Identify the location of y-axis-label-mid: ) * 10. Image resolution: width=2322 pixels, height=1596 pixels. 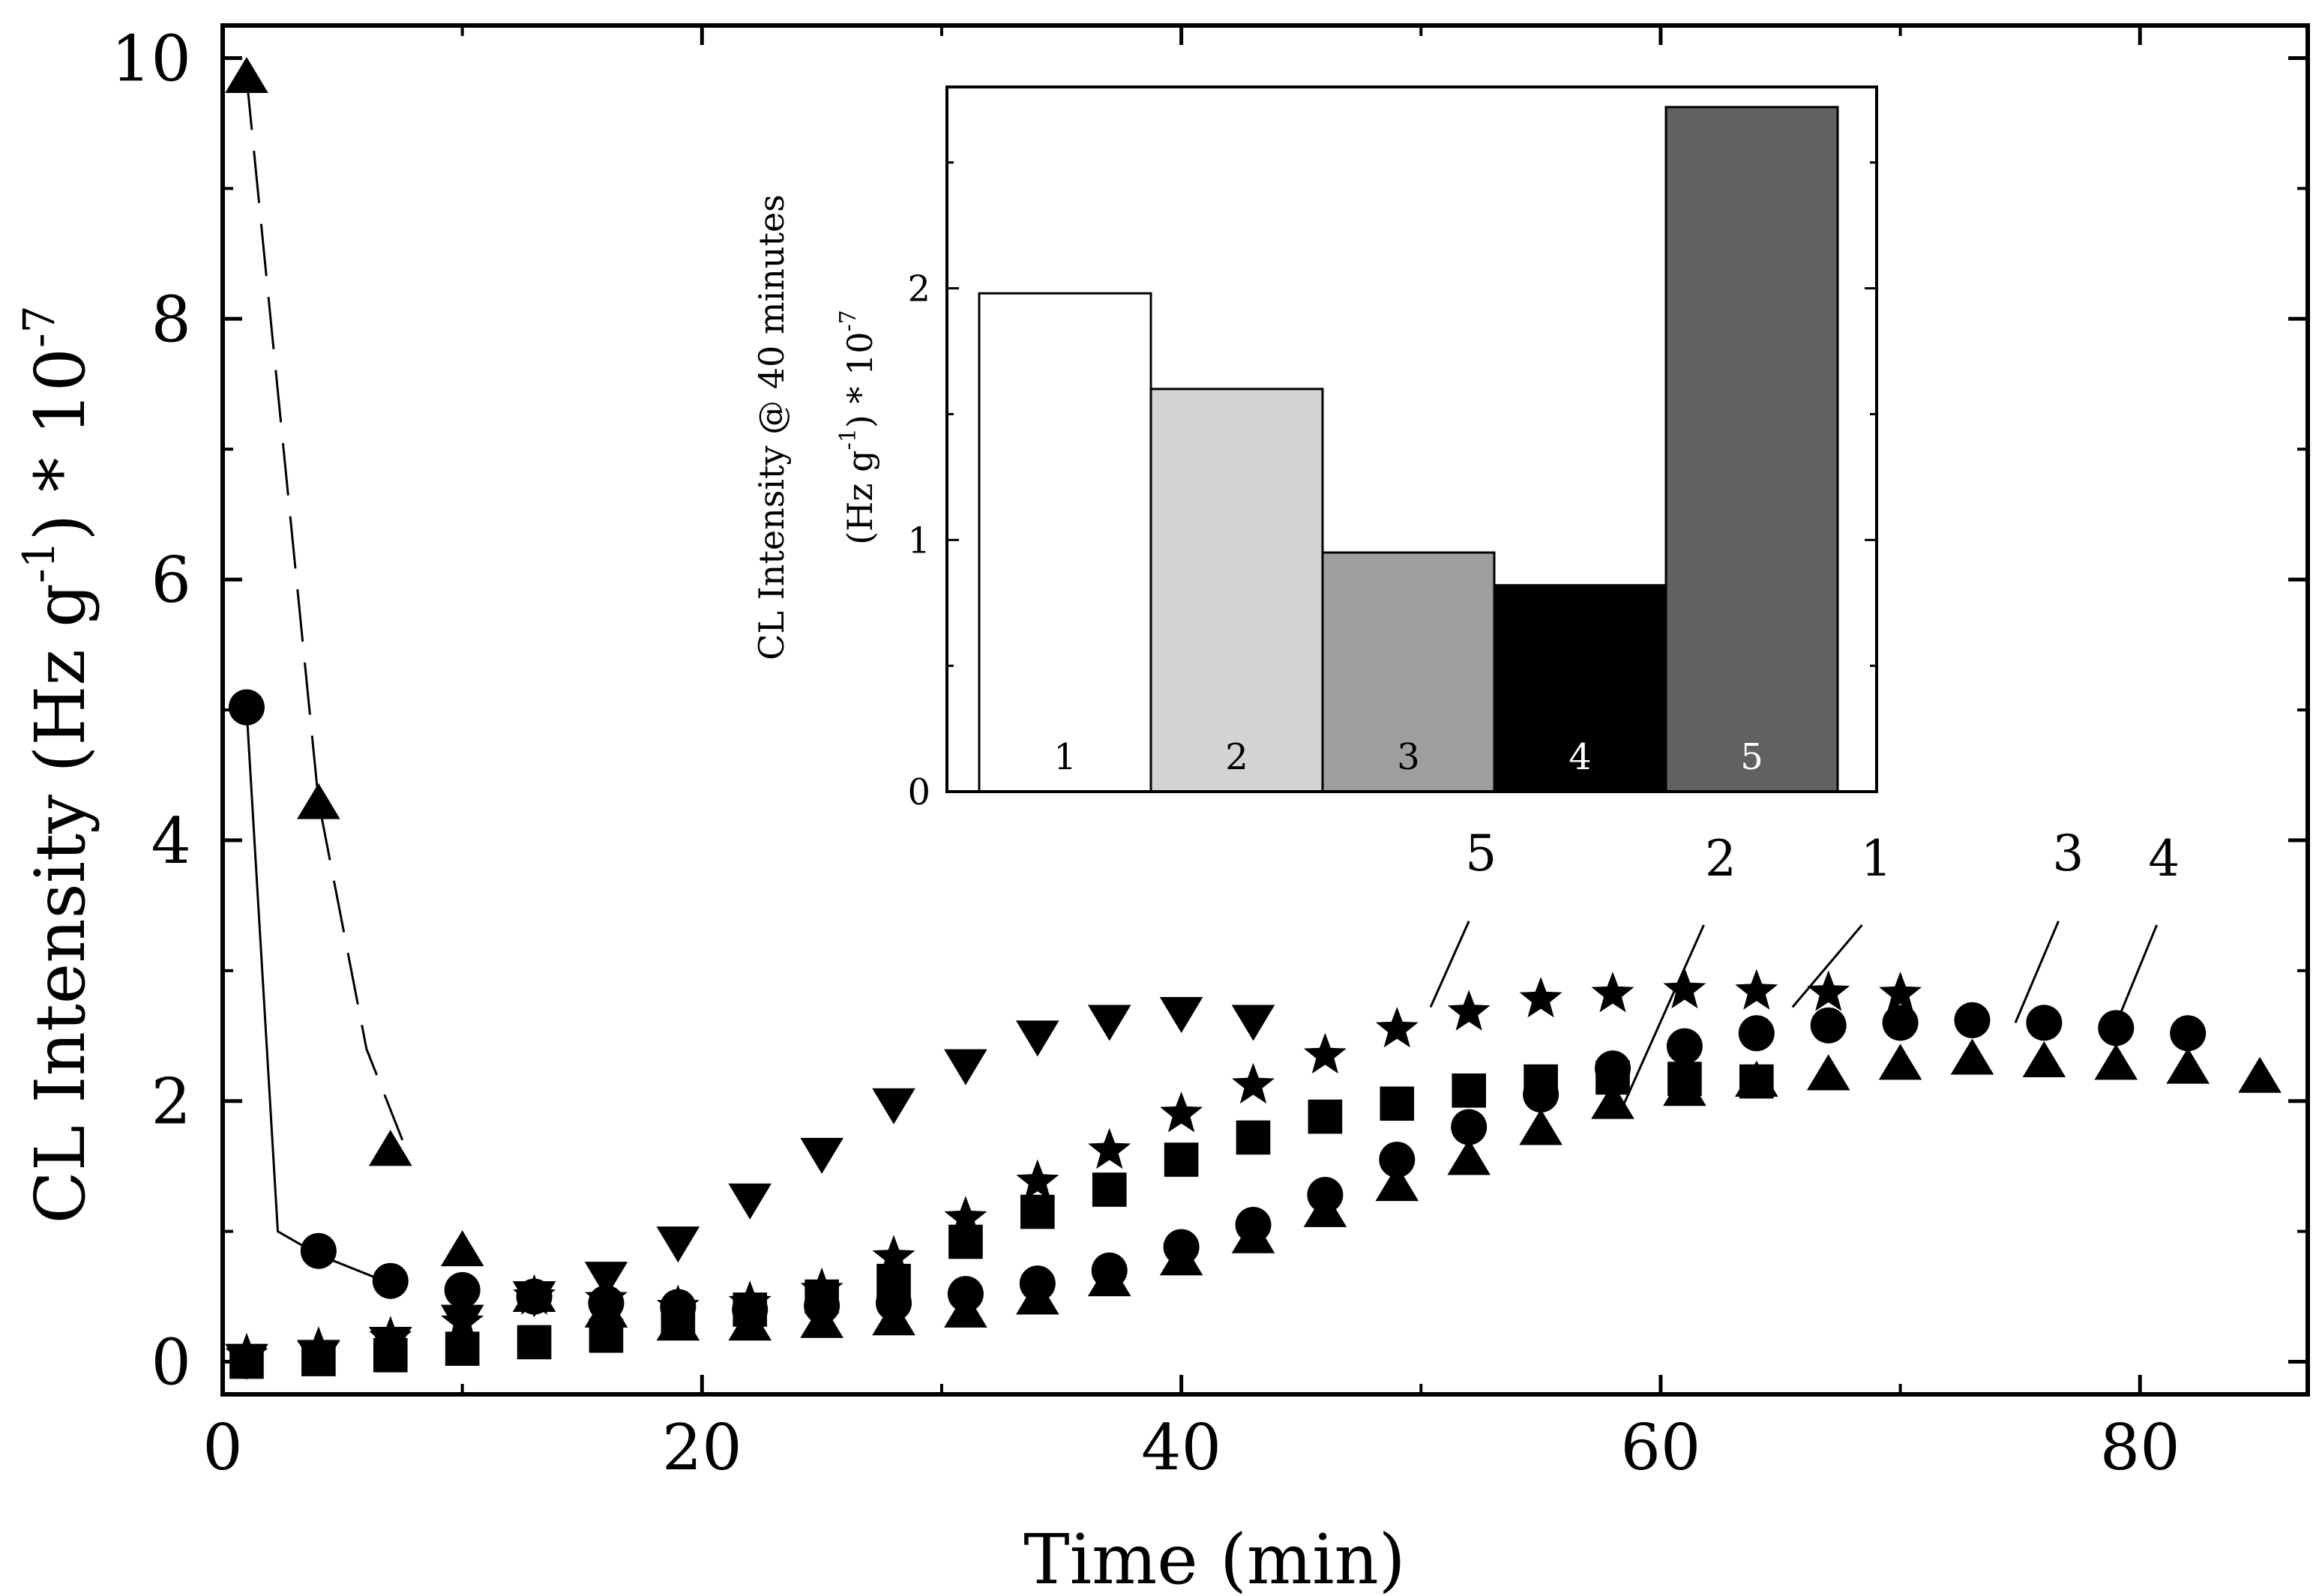
(60, 444).